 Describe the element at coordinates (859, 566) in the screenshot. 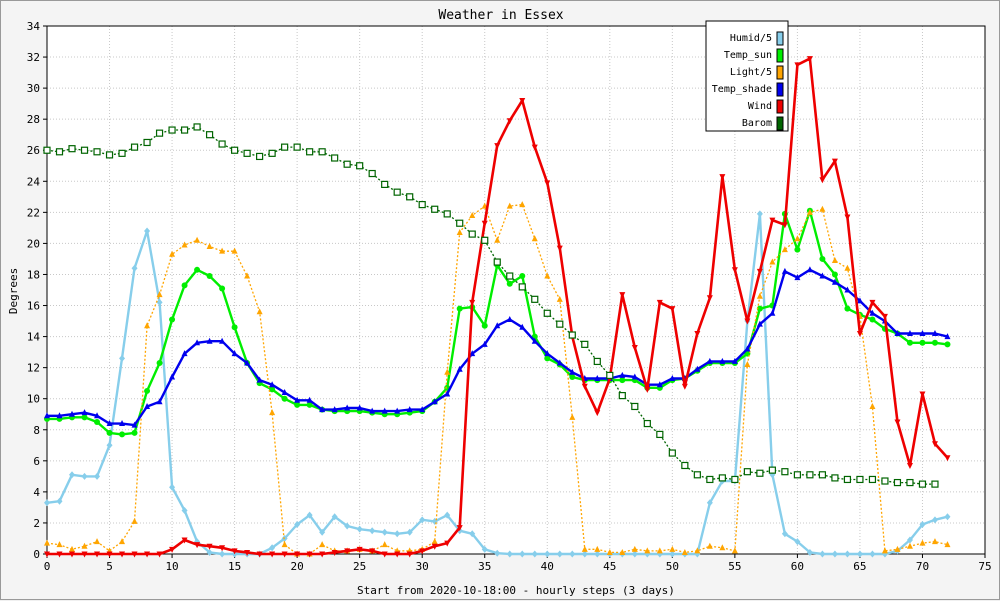

I see `x-tick-label: 65` at that location.